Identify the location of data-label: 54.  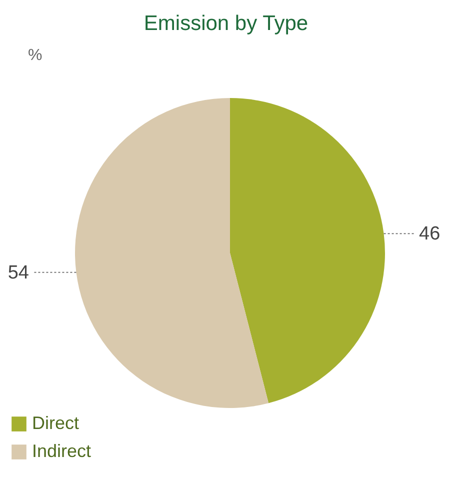
(19, 273).